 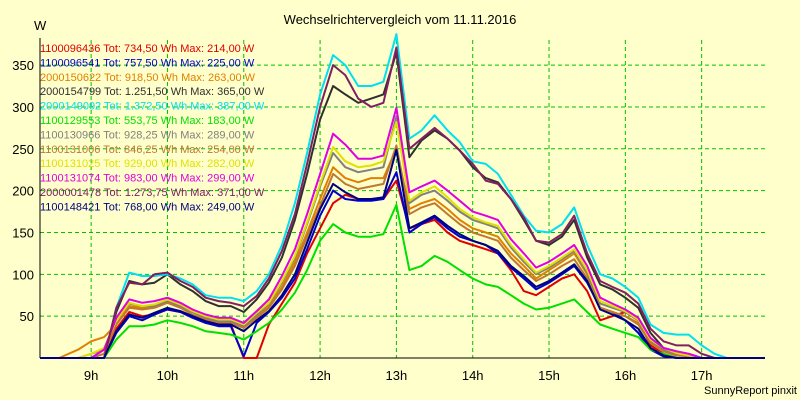 What do you see at coordinates (23, 149) in the screenshot?
I see `y-tick-label: 250` at bounding box center [23, 149].